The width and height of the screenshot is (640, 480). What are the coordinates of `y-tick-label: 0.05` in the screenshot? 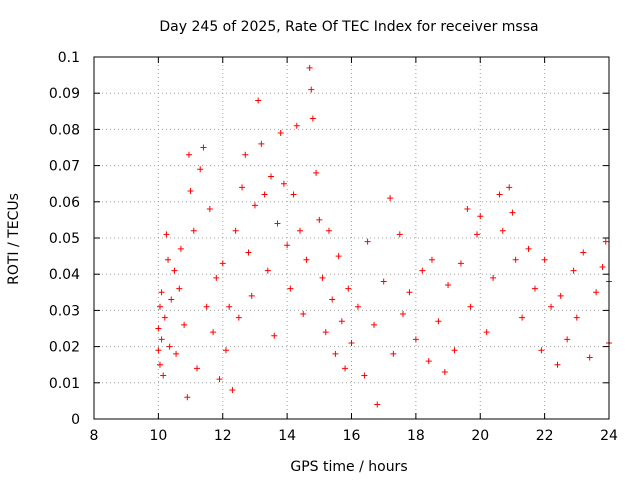 It's located at (64, 239).